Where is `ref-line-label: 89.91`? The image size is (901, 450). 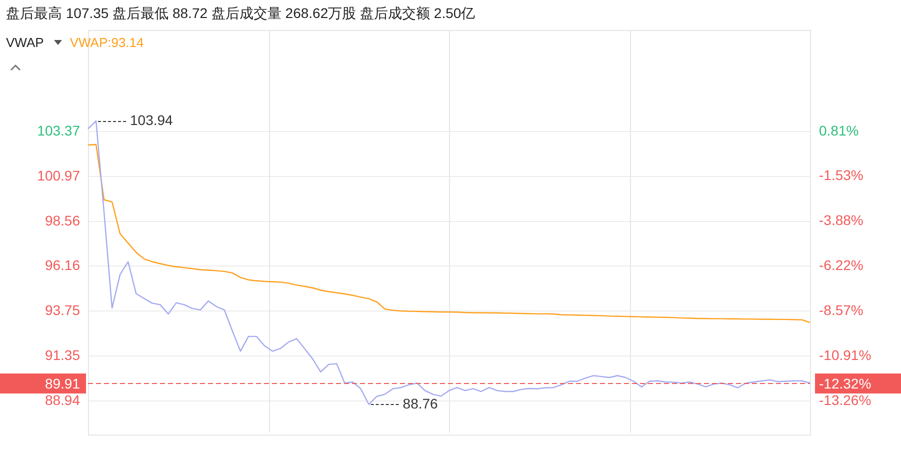
ref-line-label: 89.91 is located at coordinates (62, 383).